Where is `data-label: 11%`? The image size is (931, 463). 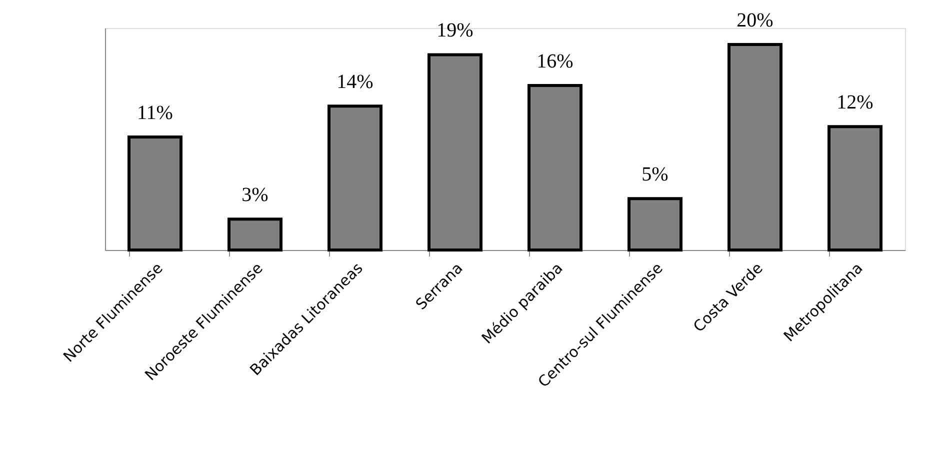
data-label: 11% is located at coordinates (155, 113).